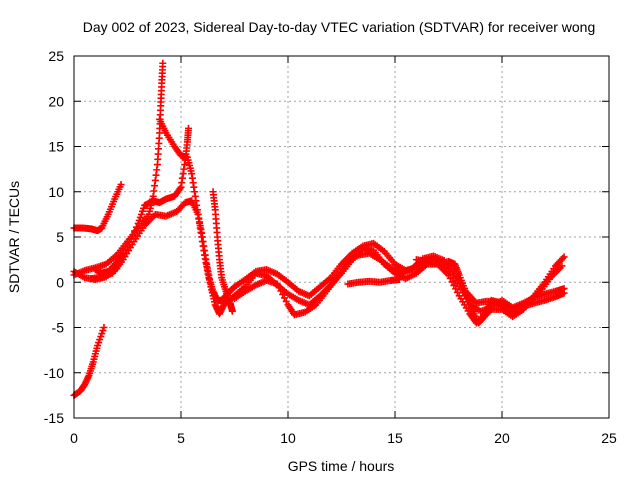 Image resolution: width=640 pixels, height=480 pixels. Describe the element at coordinates (490, 290) in the screenshot. I see `series-track-j` at that location.